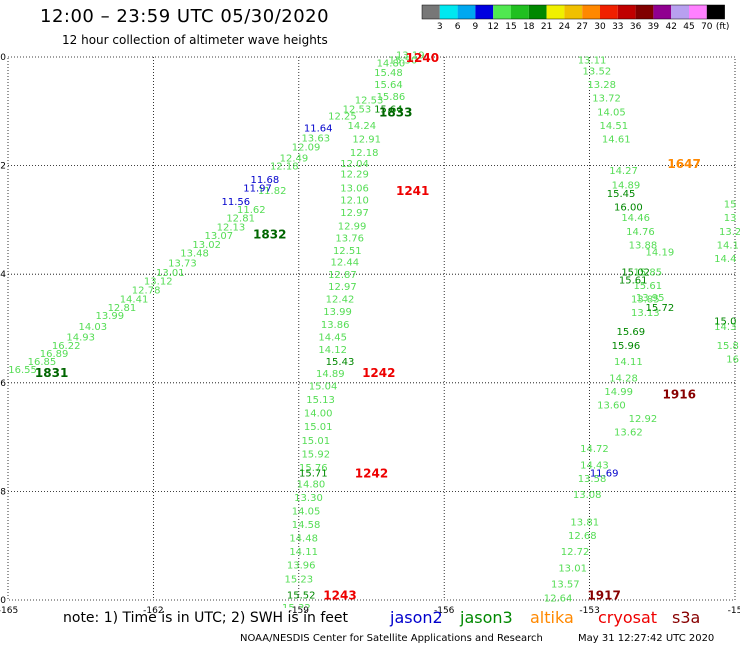  I want to click on satellite-legend-cryosat: cryosat, so click(628, 617).